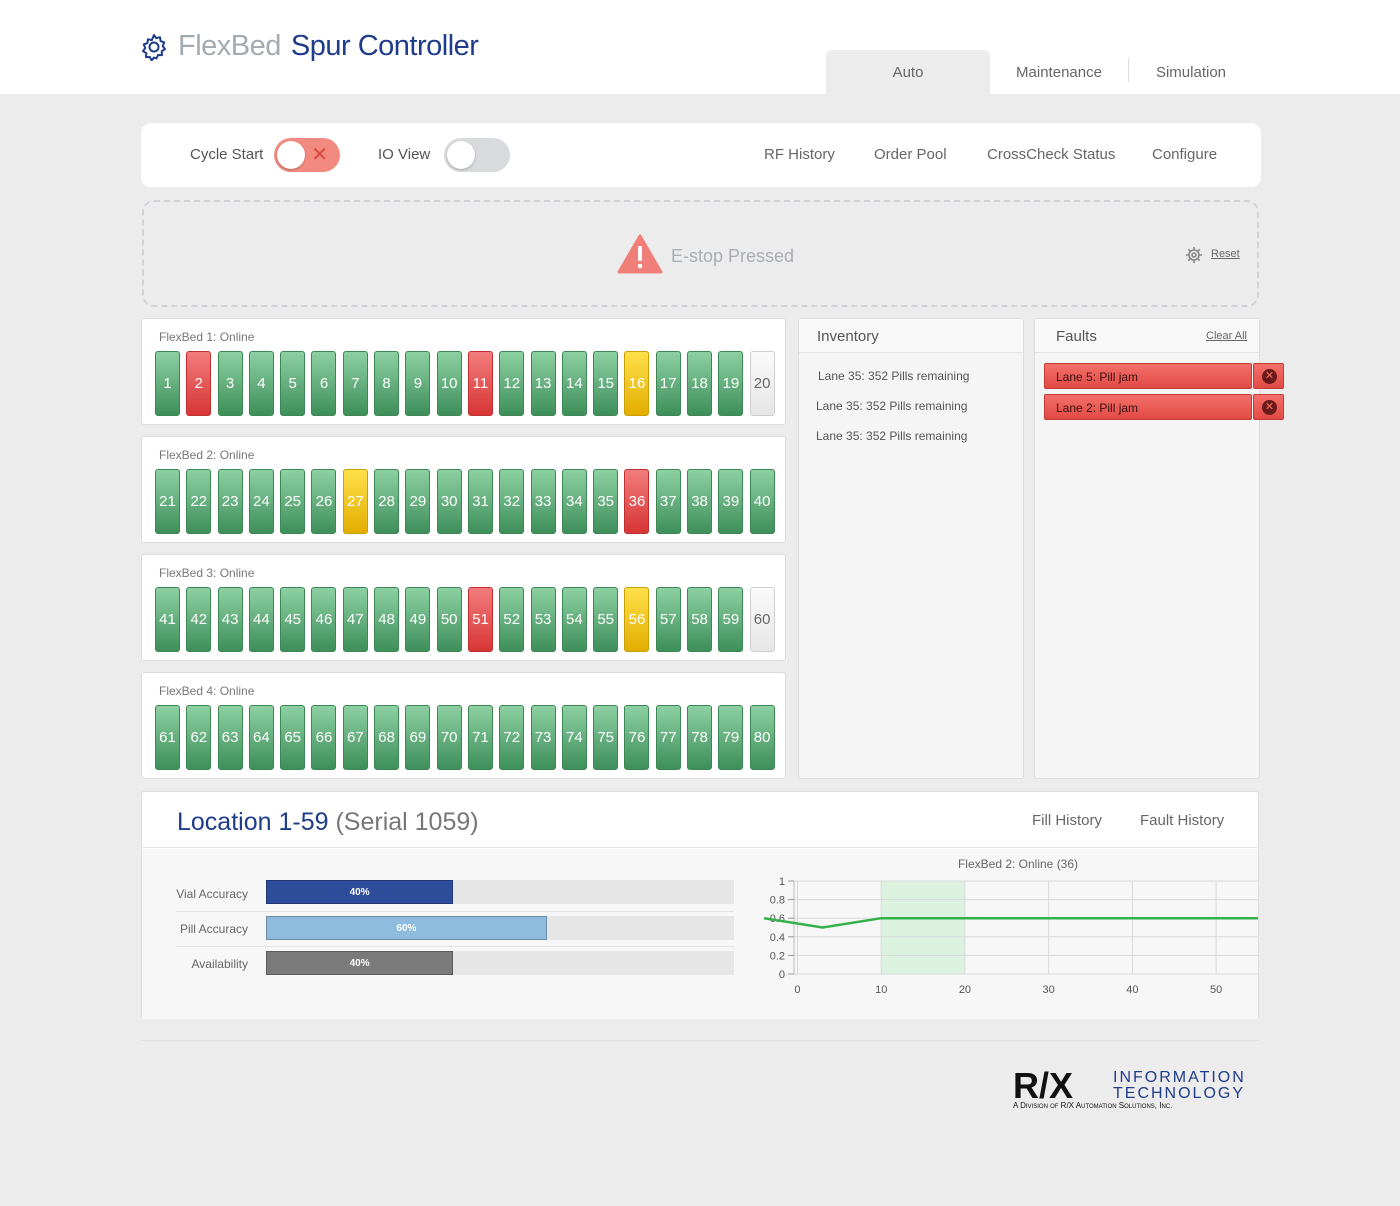 The image size is (1400, 1206). What do you see at coordinates (543, 737) in the screenshot?
I see `lane-button: 73` at bounding box center [543, 737].